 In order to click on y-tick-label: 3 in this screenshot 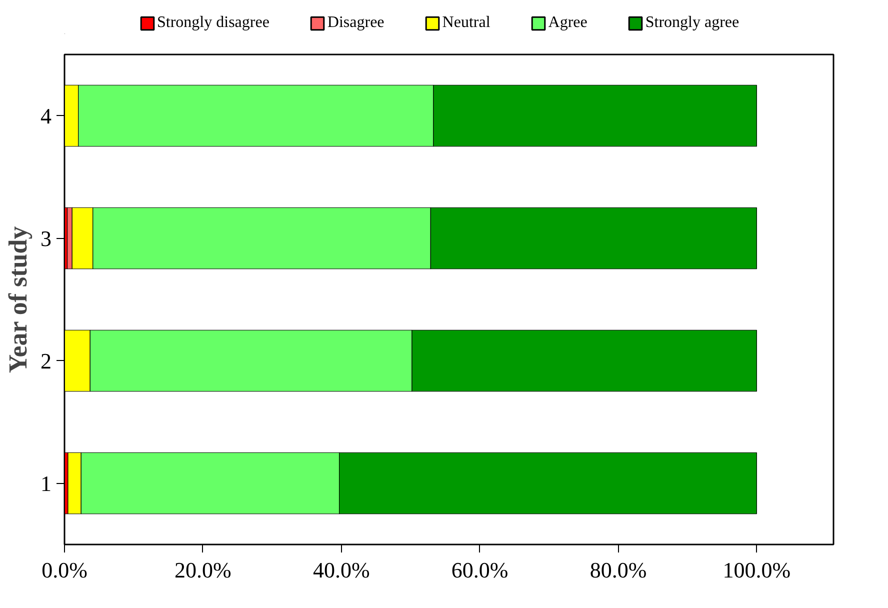, I will do `click(46, 238)`.